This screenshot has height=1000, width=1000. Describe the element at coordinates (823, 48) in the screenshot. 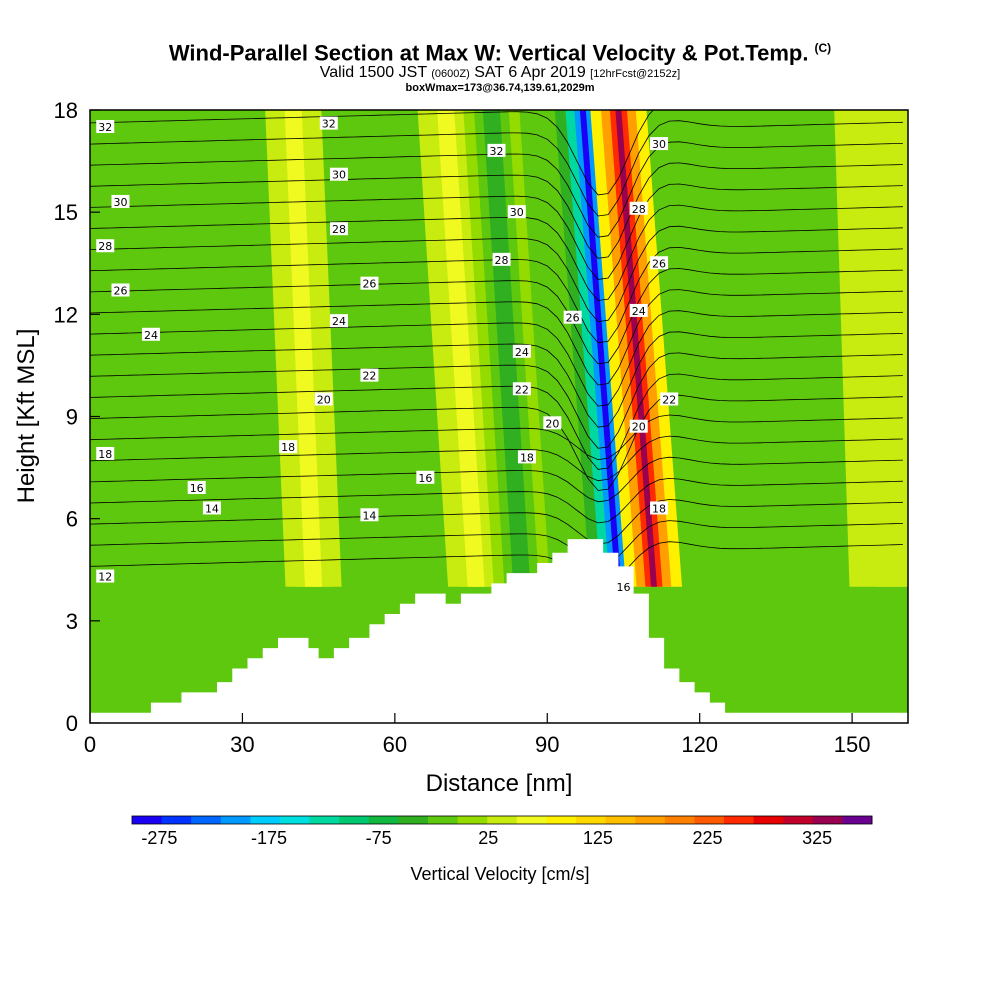

I see `copyright-tag: (C)` at that location.